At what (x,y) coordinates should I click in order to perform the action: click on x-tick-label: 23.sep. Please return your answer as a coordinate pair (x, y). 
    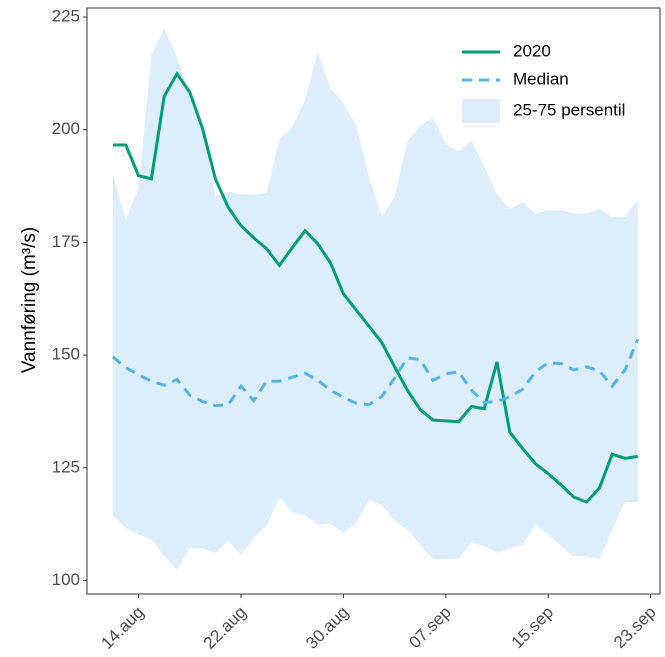
    Looking at the image, I should click on (635, 627).